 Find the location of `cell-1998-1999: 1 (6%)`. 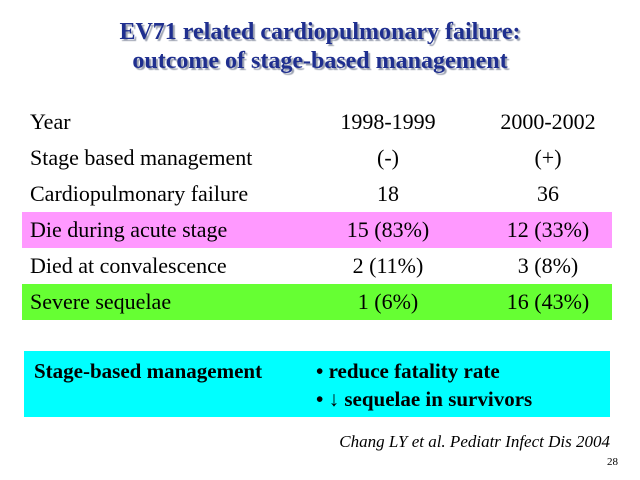

cell-1998-1999: 1 (6%) is located at coordinates (388, 301).